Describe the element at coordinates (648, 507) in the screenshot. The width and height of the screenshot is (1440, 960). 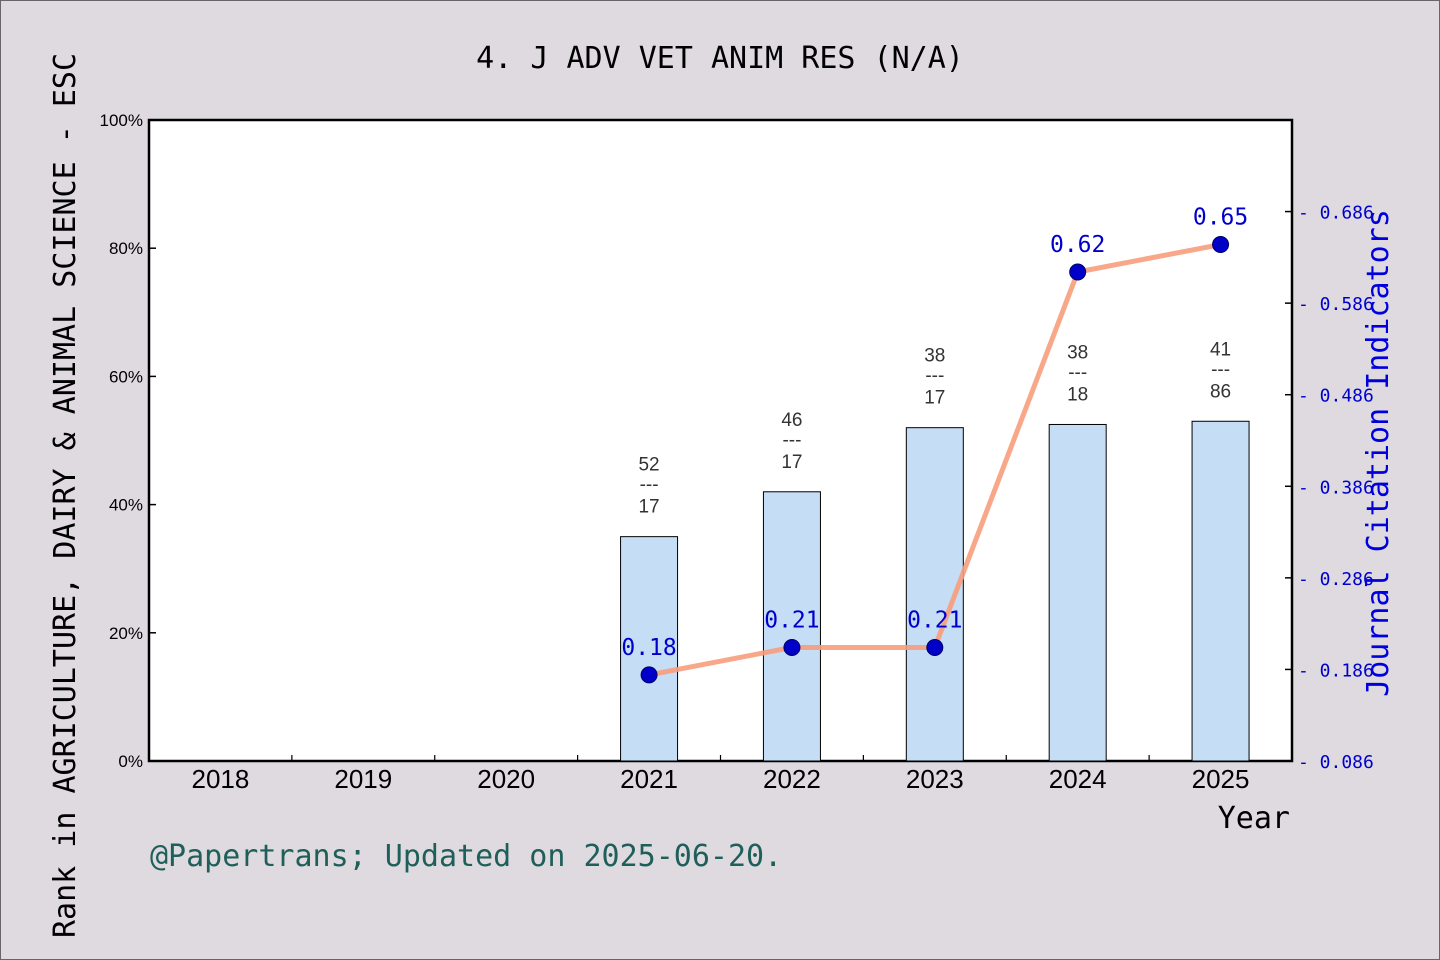
I see `bar-total-label-2021: 17` at that location.